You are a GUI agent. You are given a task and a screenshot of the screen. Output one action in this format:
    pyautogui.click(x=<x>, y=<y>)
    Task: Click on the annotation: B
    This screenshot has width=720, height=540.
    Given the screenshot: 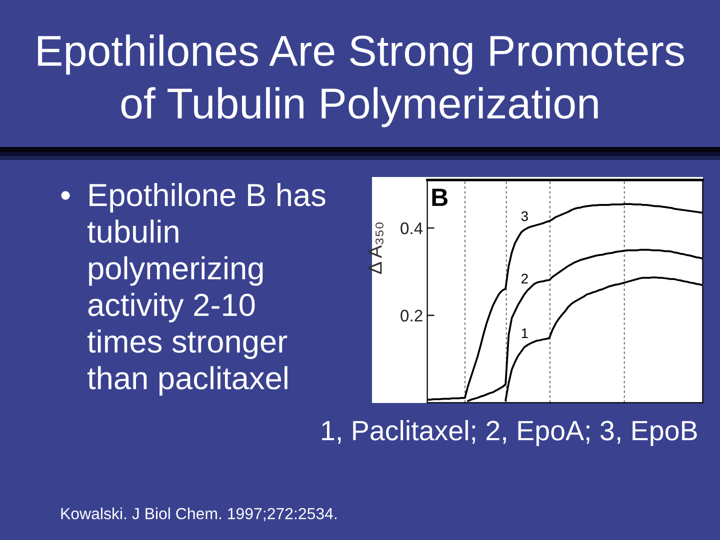 What is the action you would take?
    pyautogui.click(x=440, y=197)
    